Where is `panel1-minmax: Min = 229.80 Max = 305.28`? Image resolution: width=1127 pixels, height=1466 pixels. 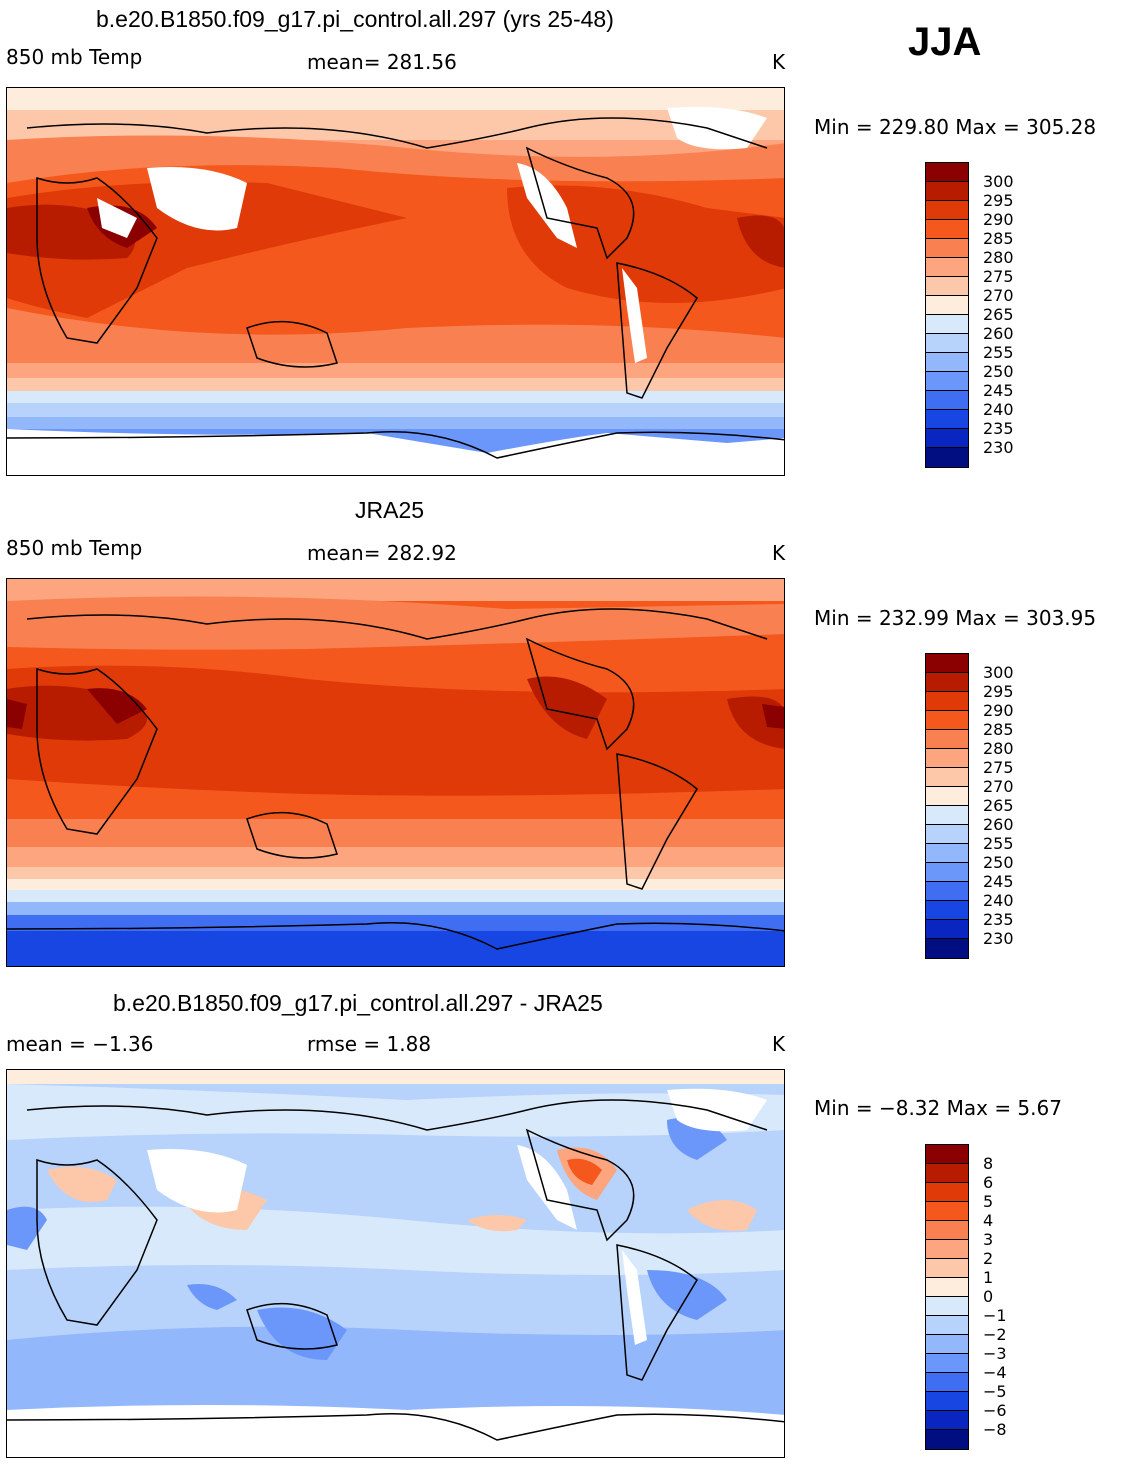 panel1-minmax: Min = 229.80 Max = 305.28 is located at coordinates (955, 127).